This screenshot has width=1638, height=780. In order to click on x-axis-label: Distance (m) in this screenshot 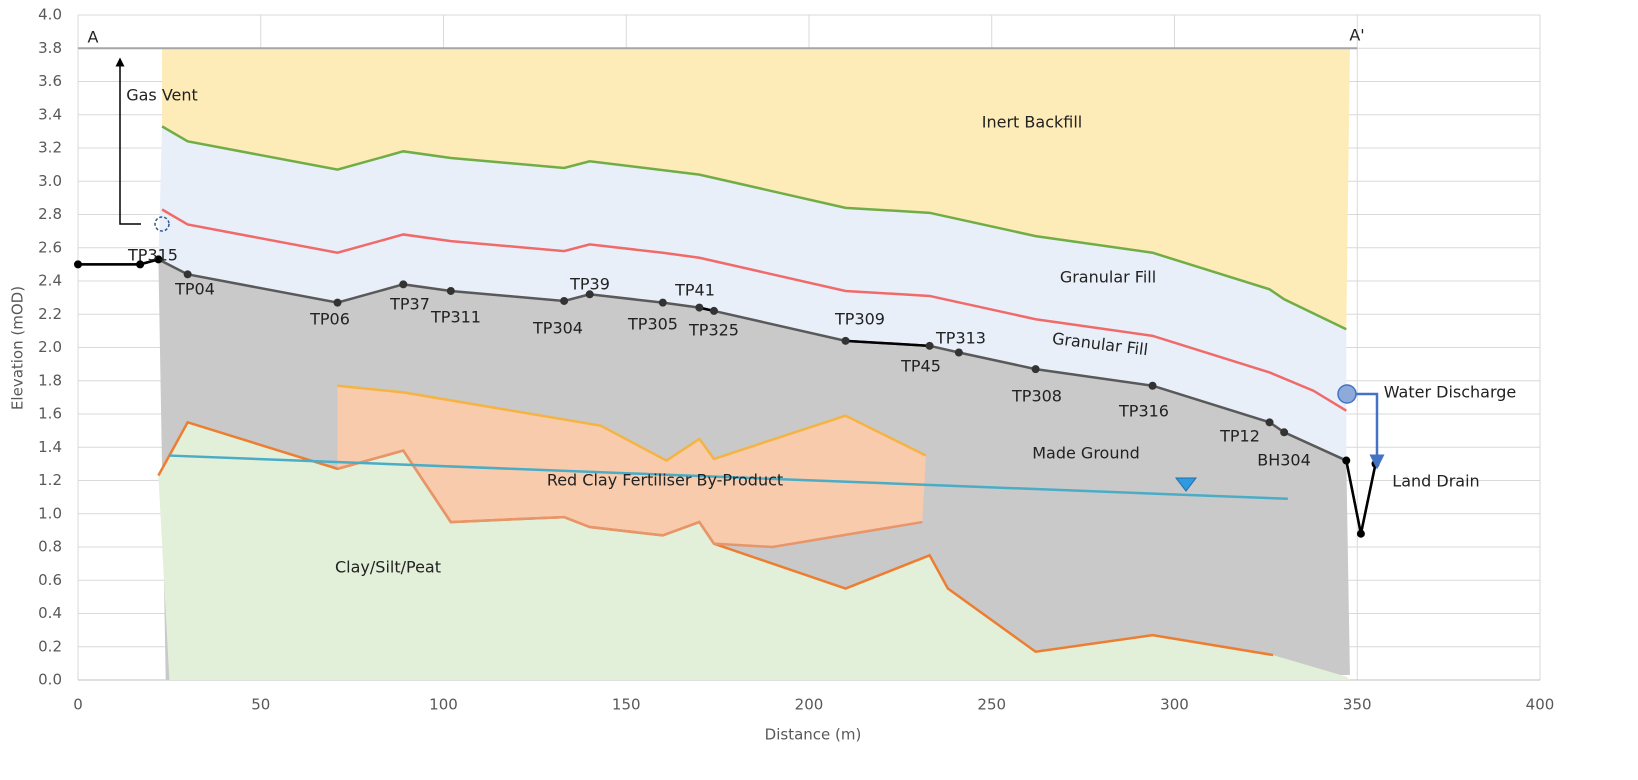, I will do `click(813, 735)`.